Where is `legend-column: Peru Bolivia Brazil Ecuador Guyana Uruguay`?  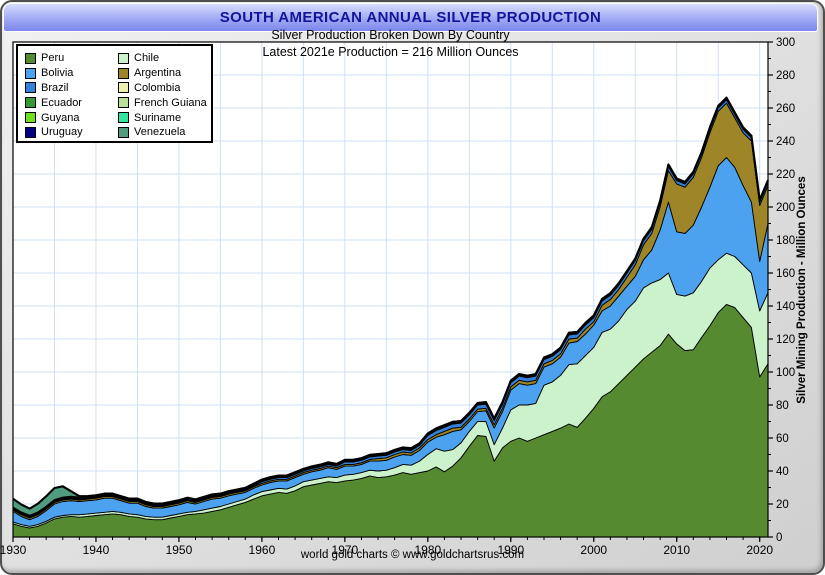
legend-column: Peru Bolivia Brazil Ecuador Guyana Uruguay is located at coordinates (71, 96).